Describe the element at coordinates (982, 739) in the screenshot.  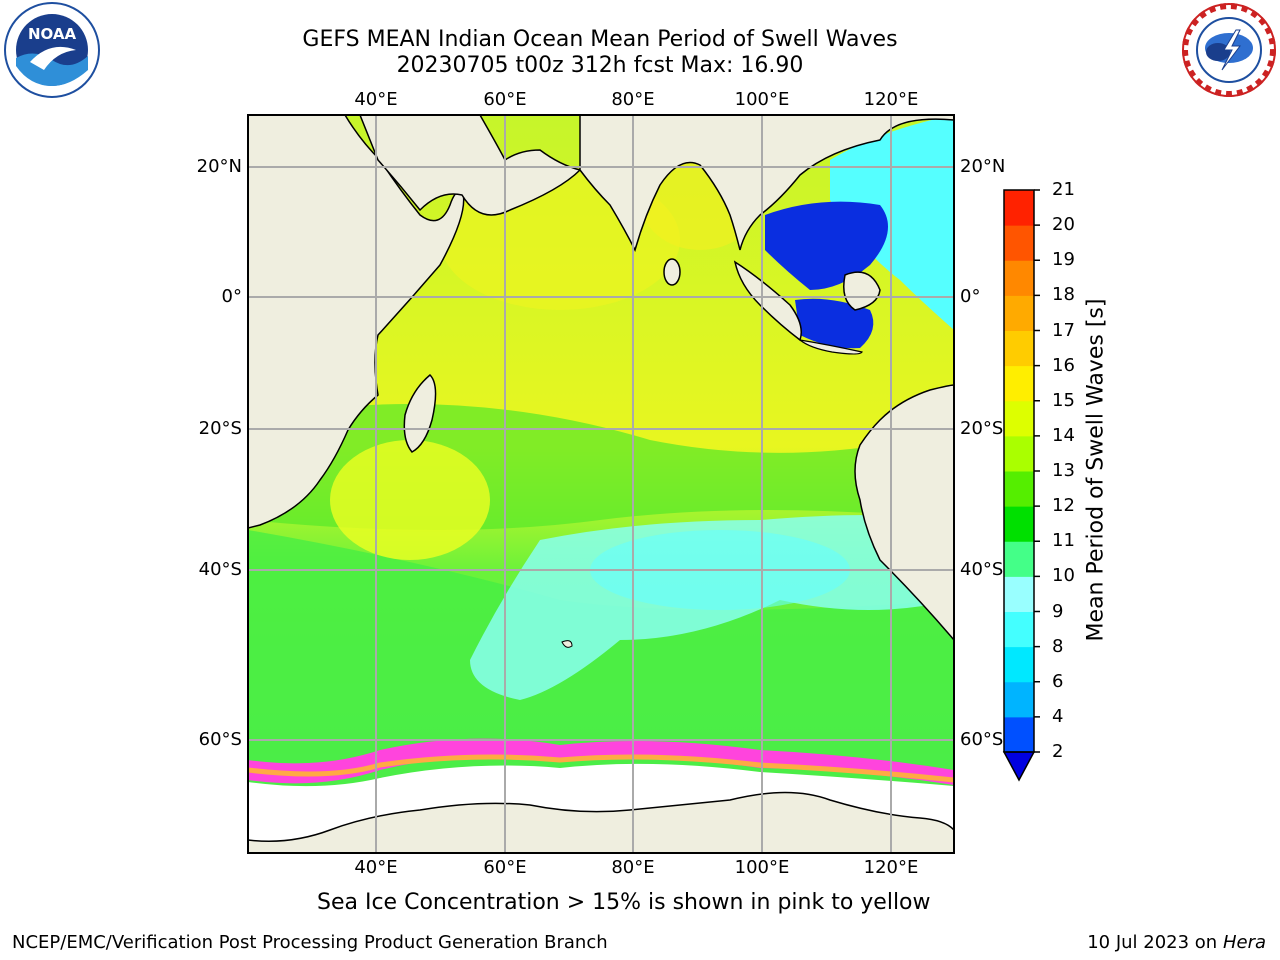
I see `lat-label-right-60s: 60°S` at that location.